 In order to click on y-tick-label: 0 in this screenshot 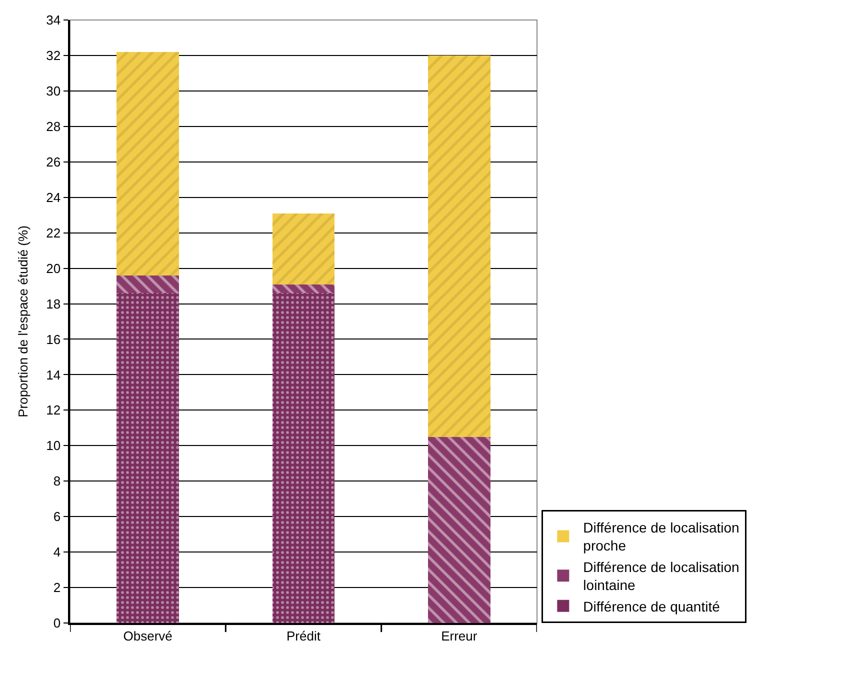, I will do `click(57, 623)`.